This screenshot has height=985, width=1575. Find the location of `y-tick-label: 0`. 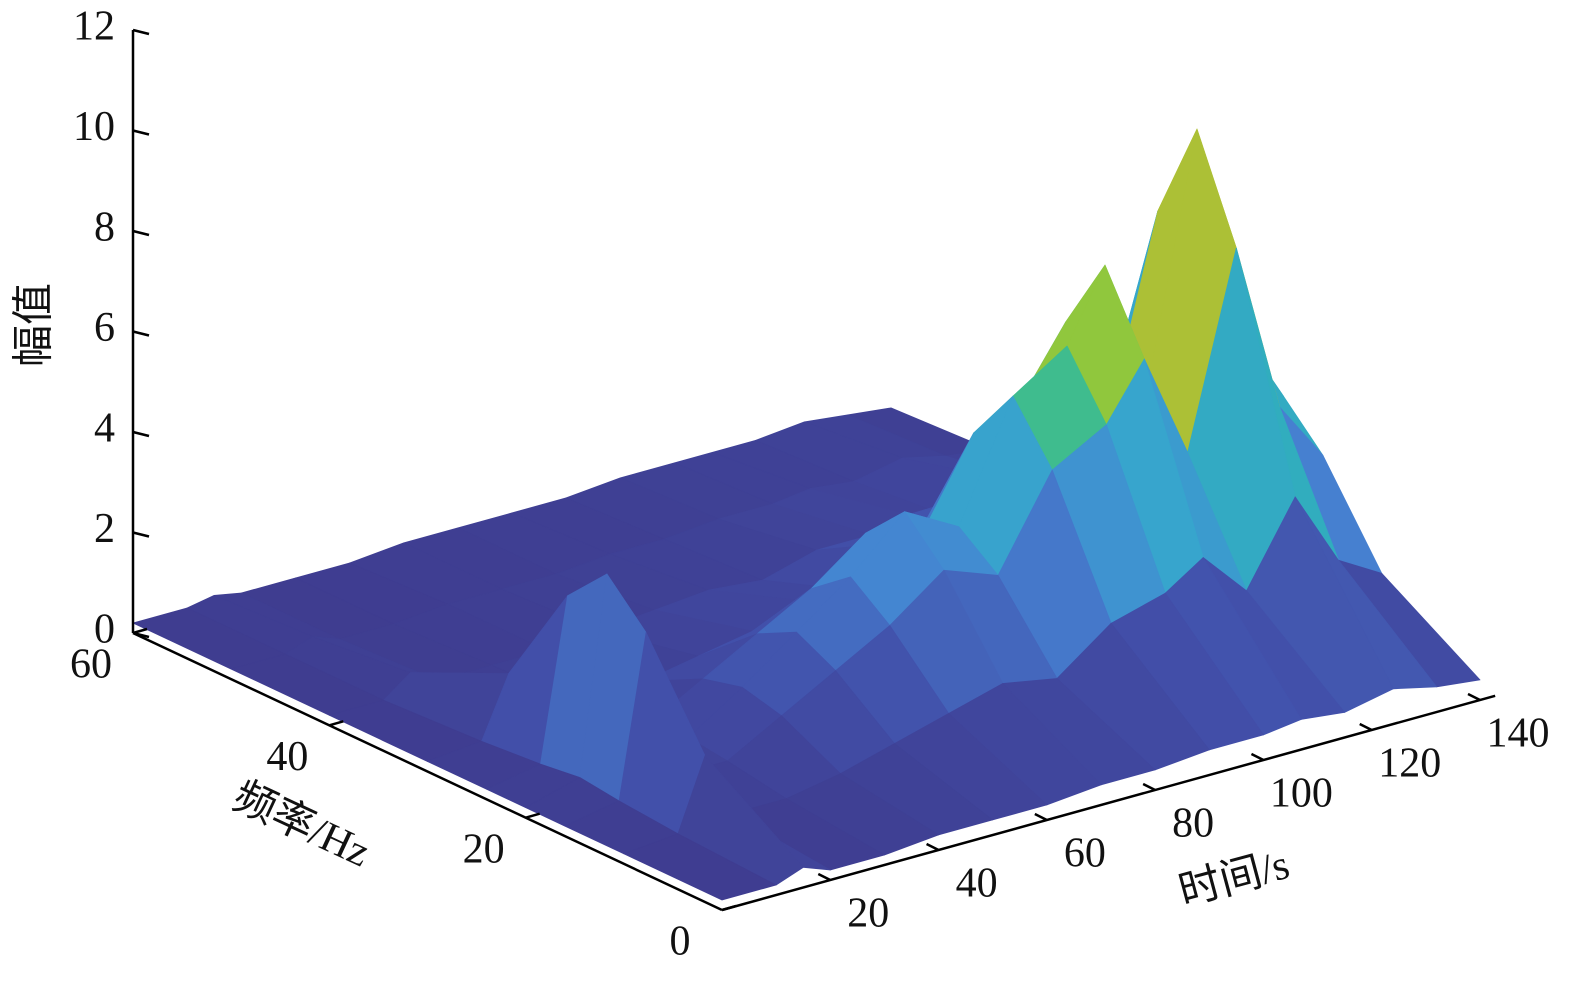

y-tick-label: 0 is located at coordinates (680, 942).